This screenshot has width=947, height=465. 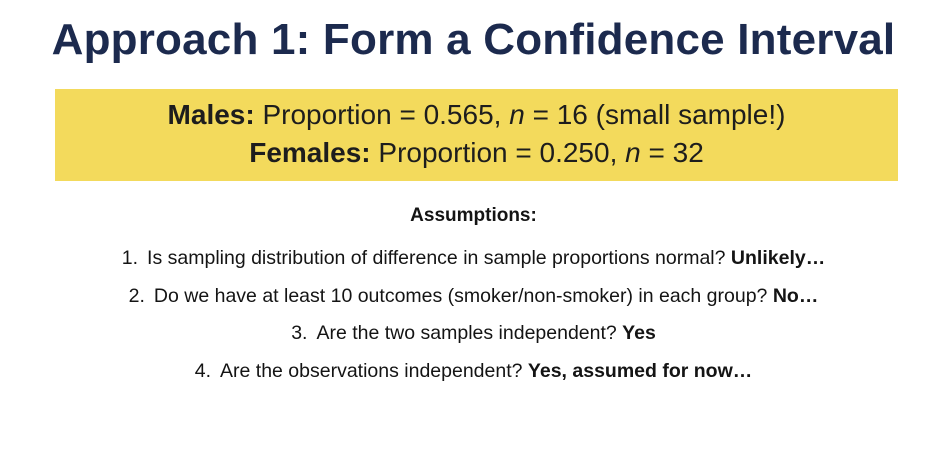 What do you see at coordinates (382, 114) in the screenshot?
I see `males-proportion: Proportion = 0.565,` at bounding box center [382, 114].